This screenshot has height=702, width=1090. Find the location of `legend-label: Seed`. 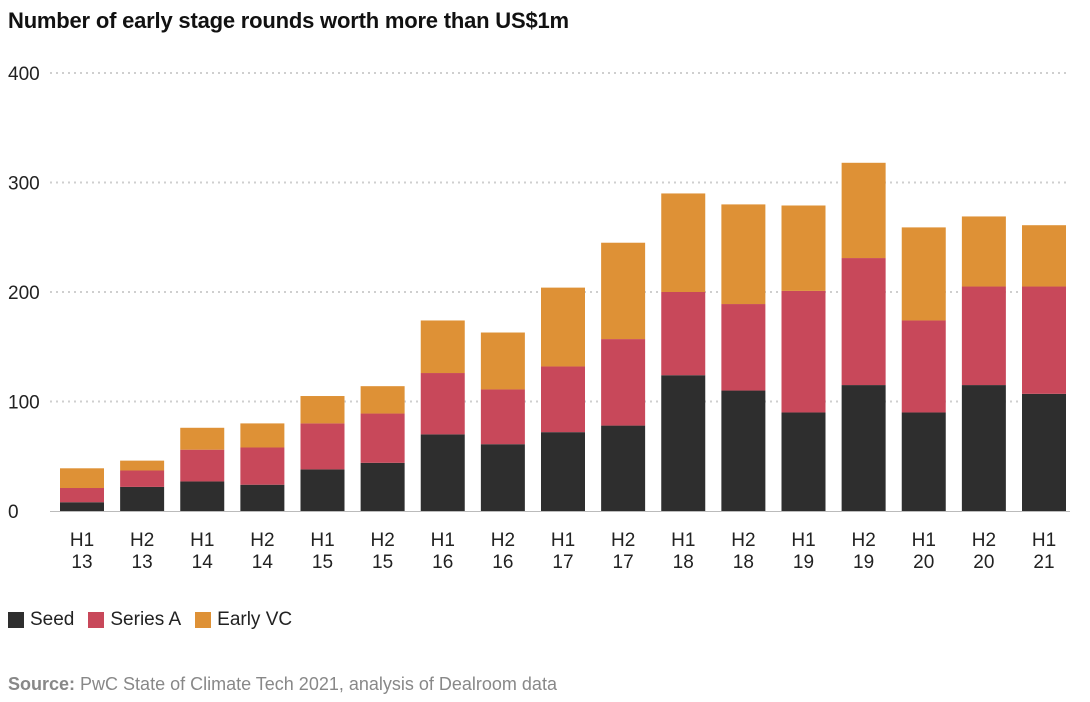

legend-label: Seed is located at coordinates (52, 619).